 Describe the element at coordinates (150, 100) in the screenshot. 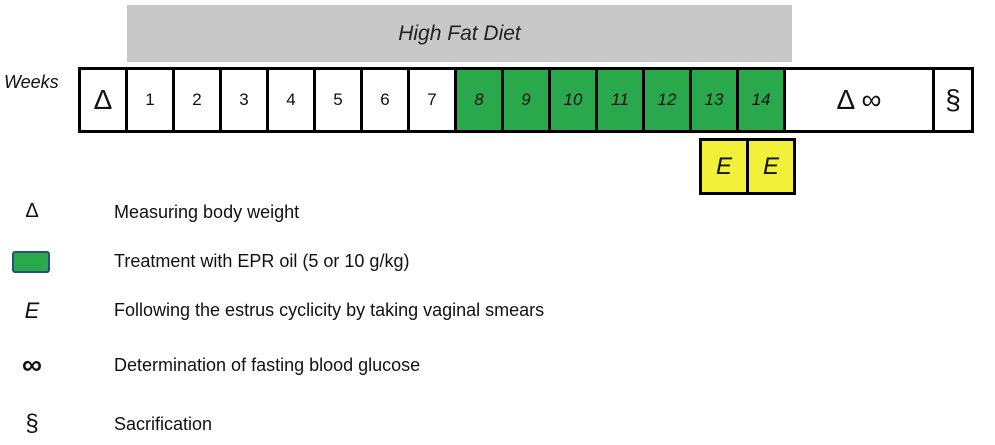

I see `week-cell: 1` at that location.